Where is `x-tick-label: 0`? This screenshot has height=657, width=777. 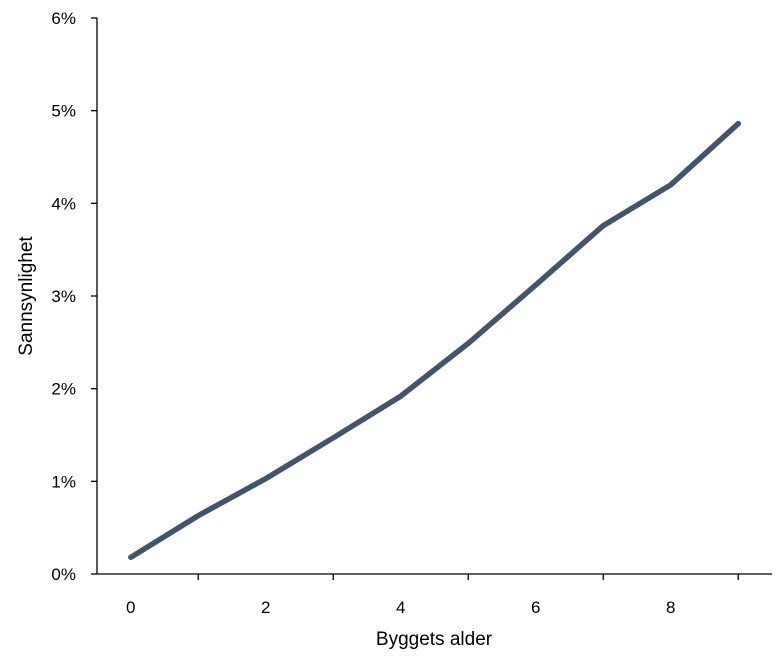
x-tick-label: 0 is located at coordinates (130, 607).